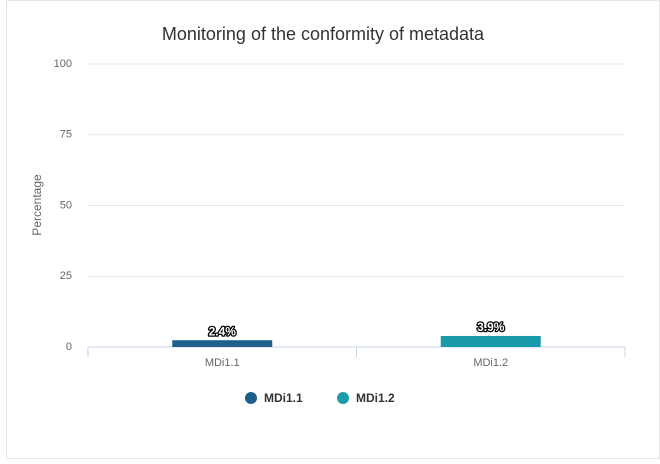  I want to click on x-tick-label: MDi1.1, so click(222, 363).